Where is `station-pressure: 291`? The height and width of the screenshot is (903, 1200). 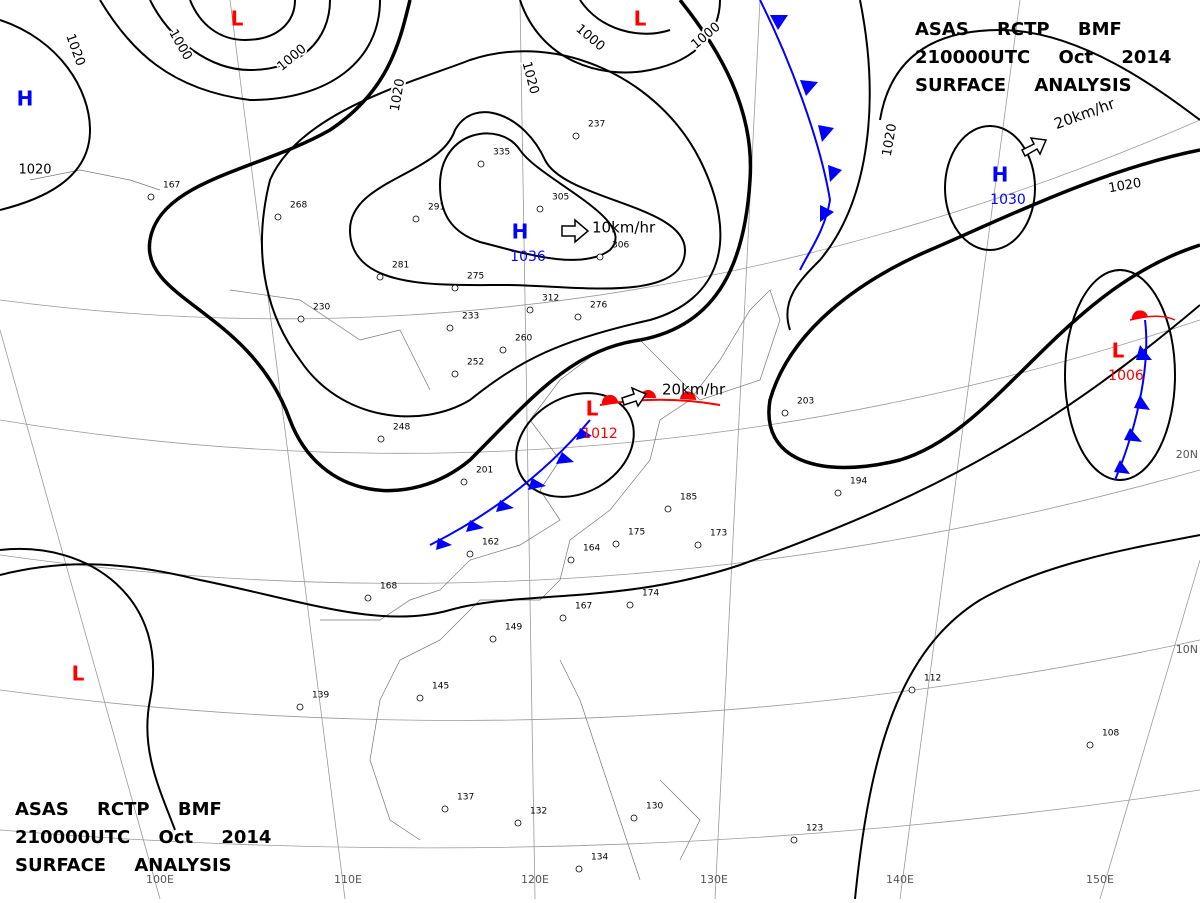
station-pressure: 291 is located at coordinates (436, 208).